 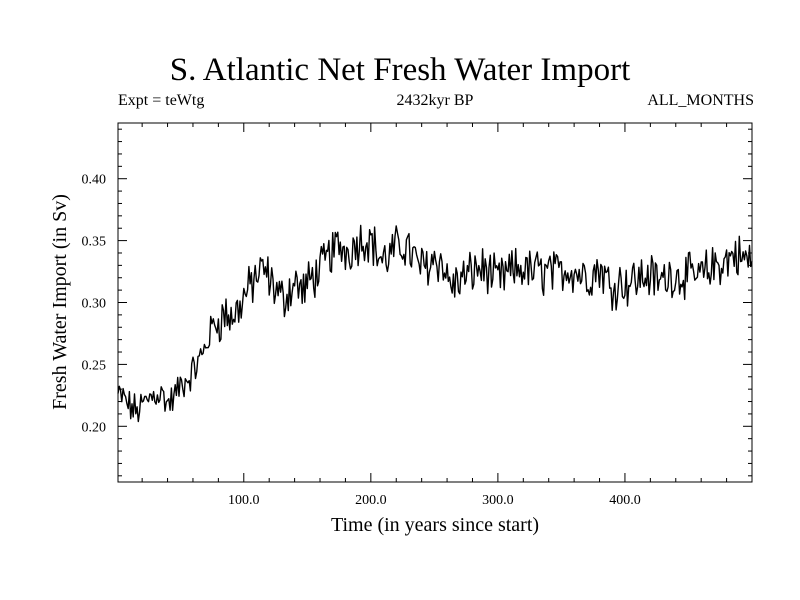 I want to click on x-tick-label: 200.0, so click(x=371, y=500).